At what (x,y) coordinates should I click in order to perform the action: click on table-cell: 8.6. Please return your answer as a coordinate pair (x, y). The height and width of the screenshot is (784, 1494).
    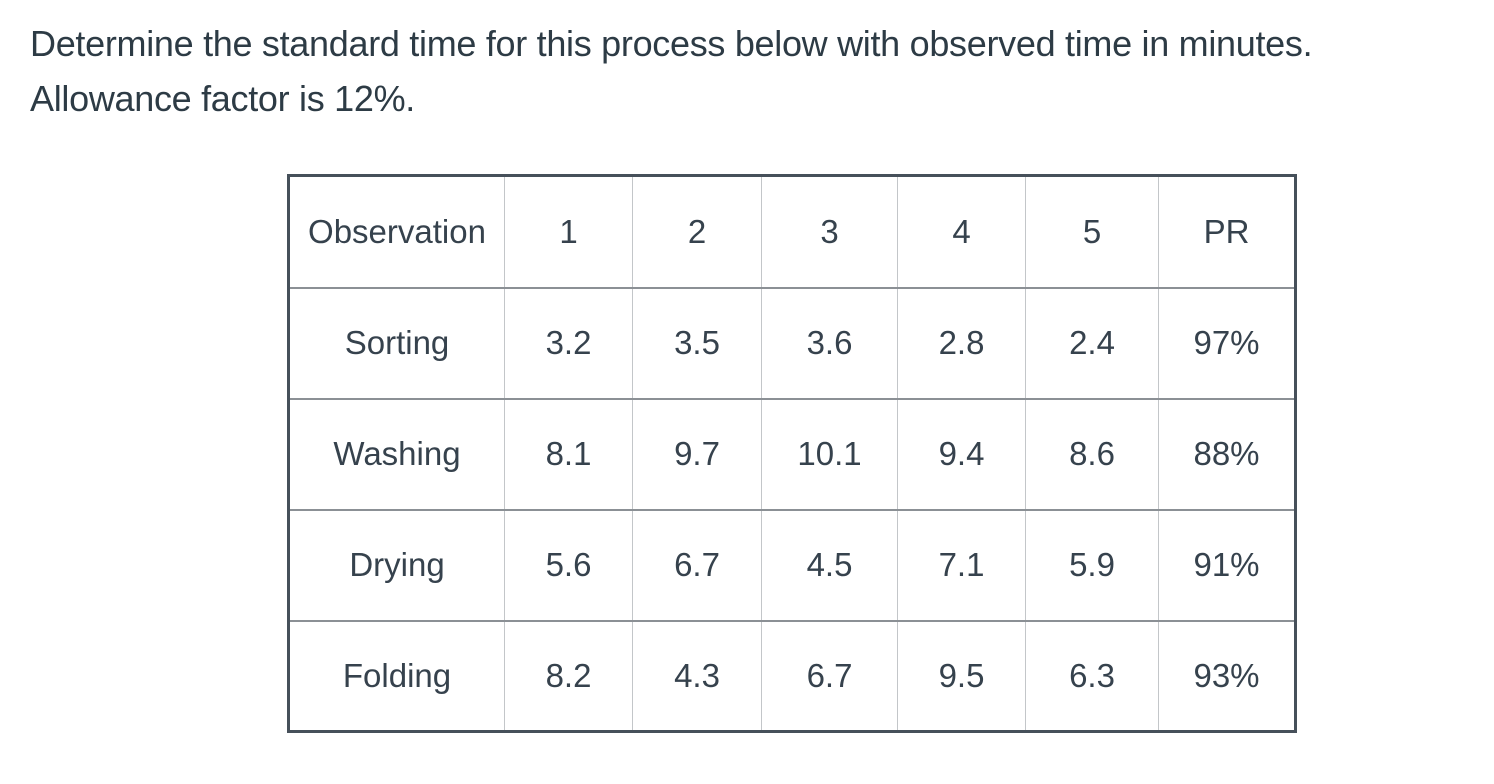
    Looking at the image, I should click on (1092, 454).